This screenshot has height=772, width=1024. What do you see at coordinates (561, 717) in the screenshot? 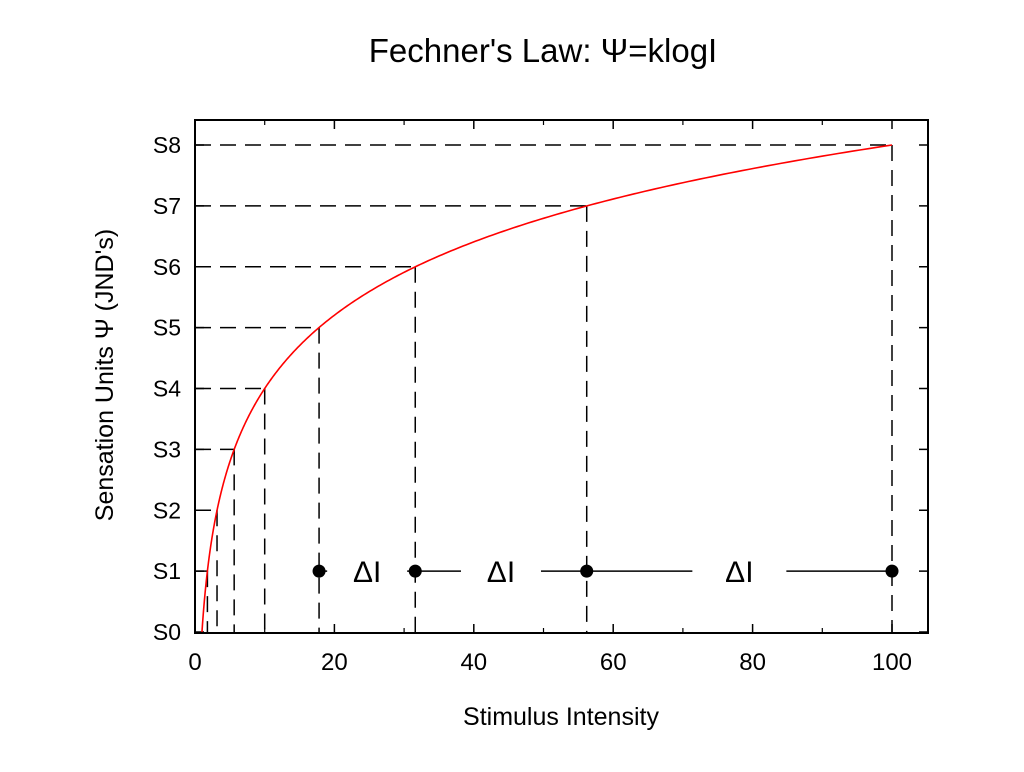
I see `x-axis-label: Stimulus Intensity` at bounding box center [561, 717].